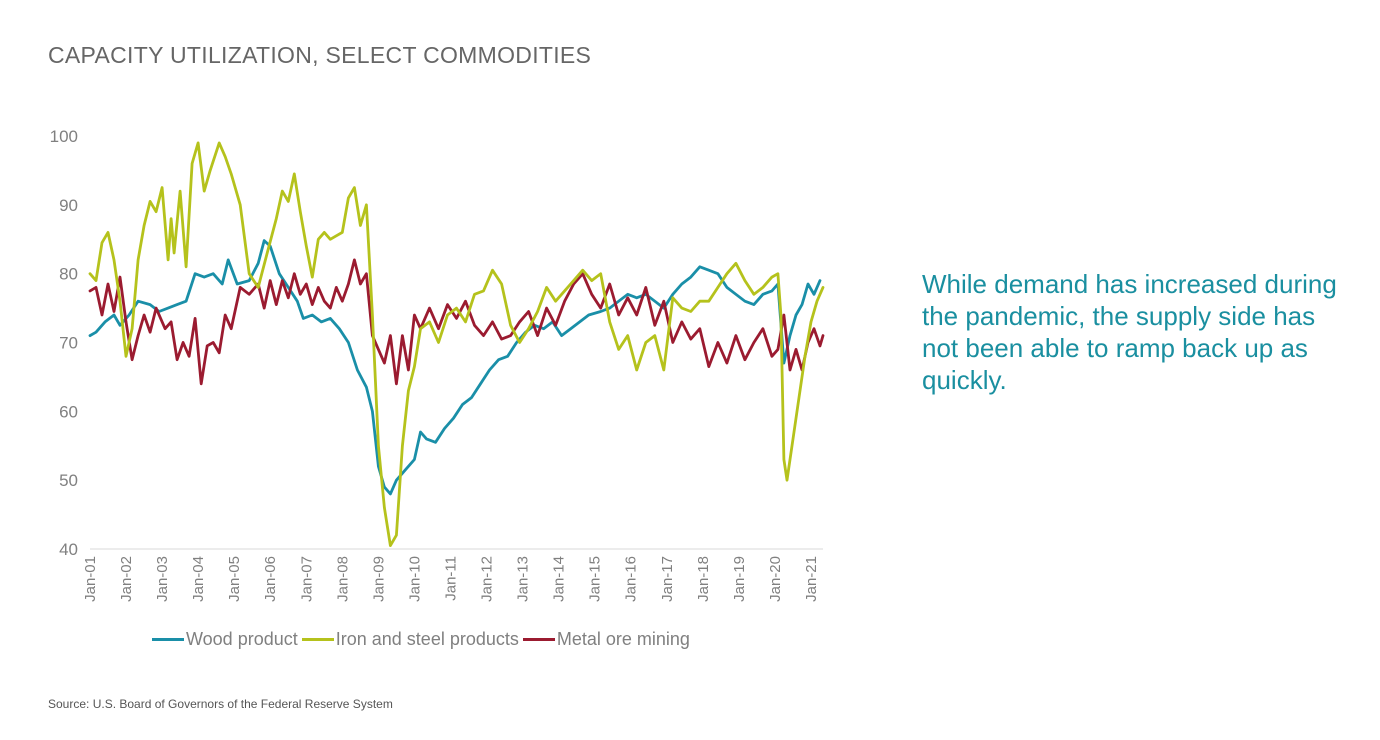 The height and width of the screenshot is (740, 1380). I want to click on x-tick-label: Jan-17, so click(667, 579).